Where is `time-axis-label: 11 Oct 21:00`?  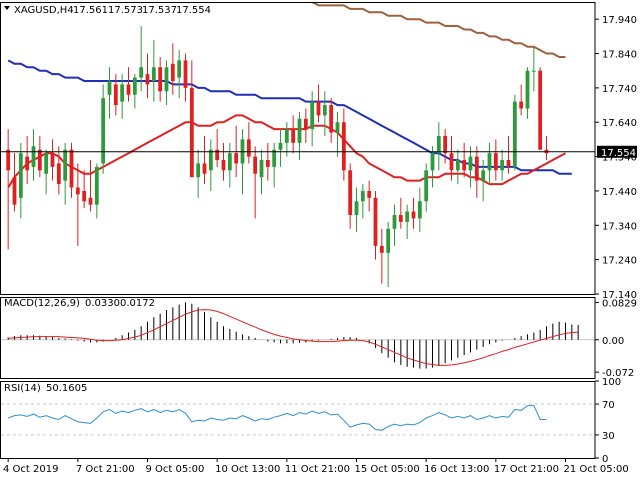 time-axis-label: 11 Oct 21:00 is located at coordinates (317, 469).